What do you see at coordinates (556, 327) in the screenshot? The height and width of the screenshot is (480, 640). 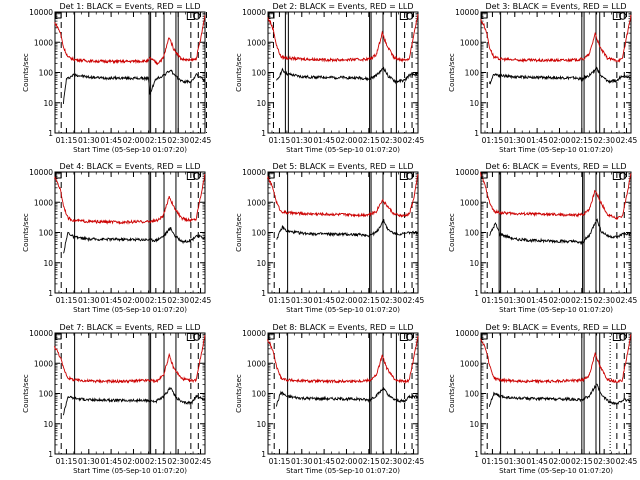 I see `panel-title: Det 9: BLACK = Events, RED = LLD` at bounding box center [556, 327].